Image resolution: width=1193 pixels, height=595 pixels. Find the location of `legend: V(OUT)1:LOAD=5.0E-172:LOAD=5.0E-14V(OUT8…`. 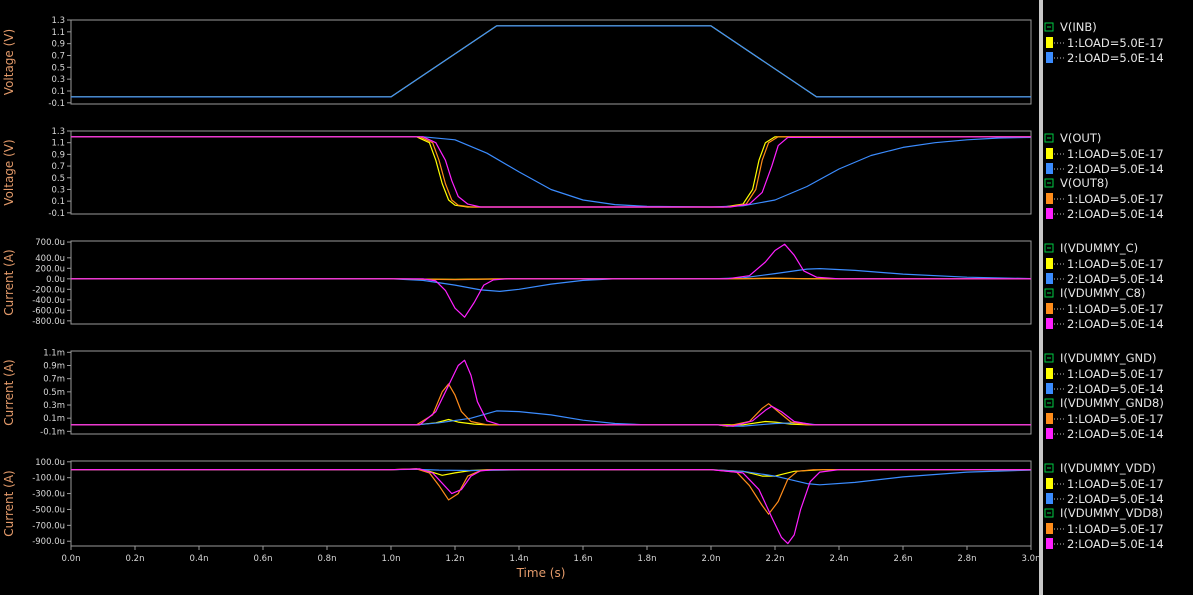

legend: V(OUT)1:LOAD=5.0E-172:LOAD=5.0E-14V(OUT8… is located at coordinates (1104, 176).